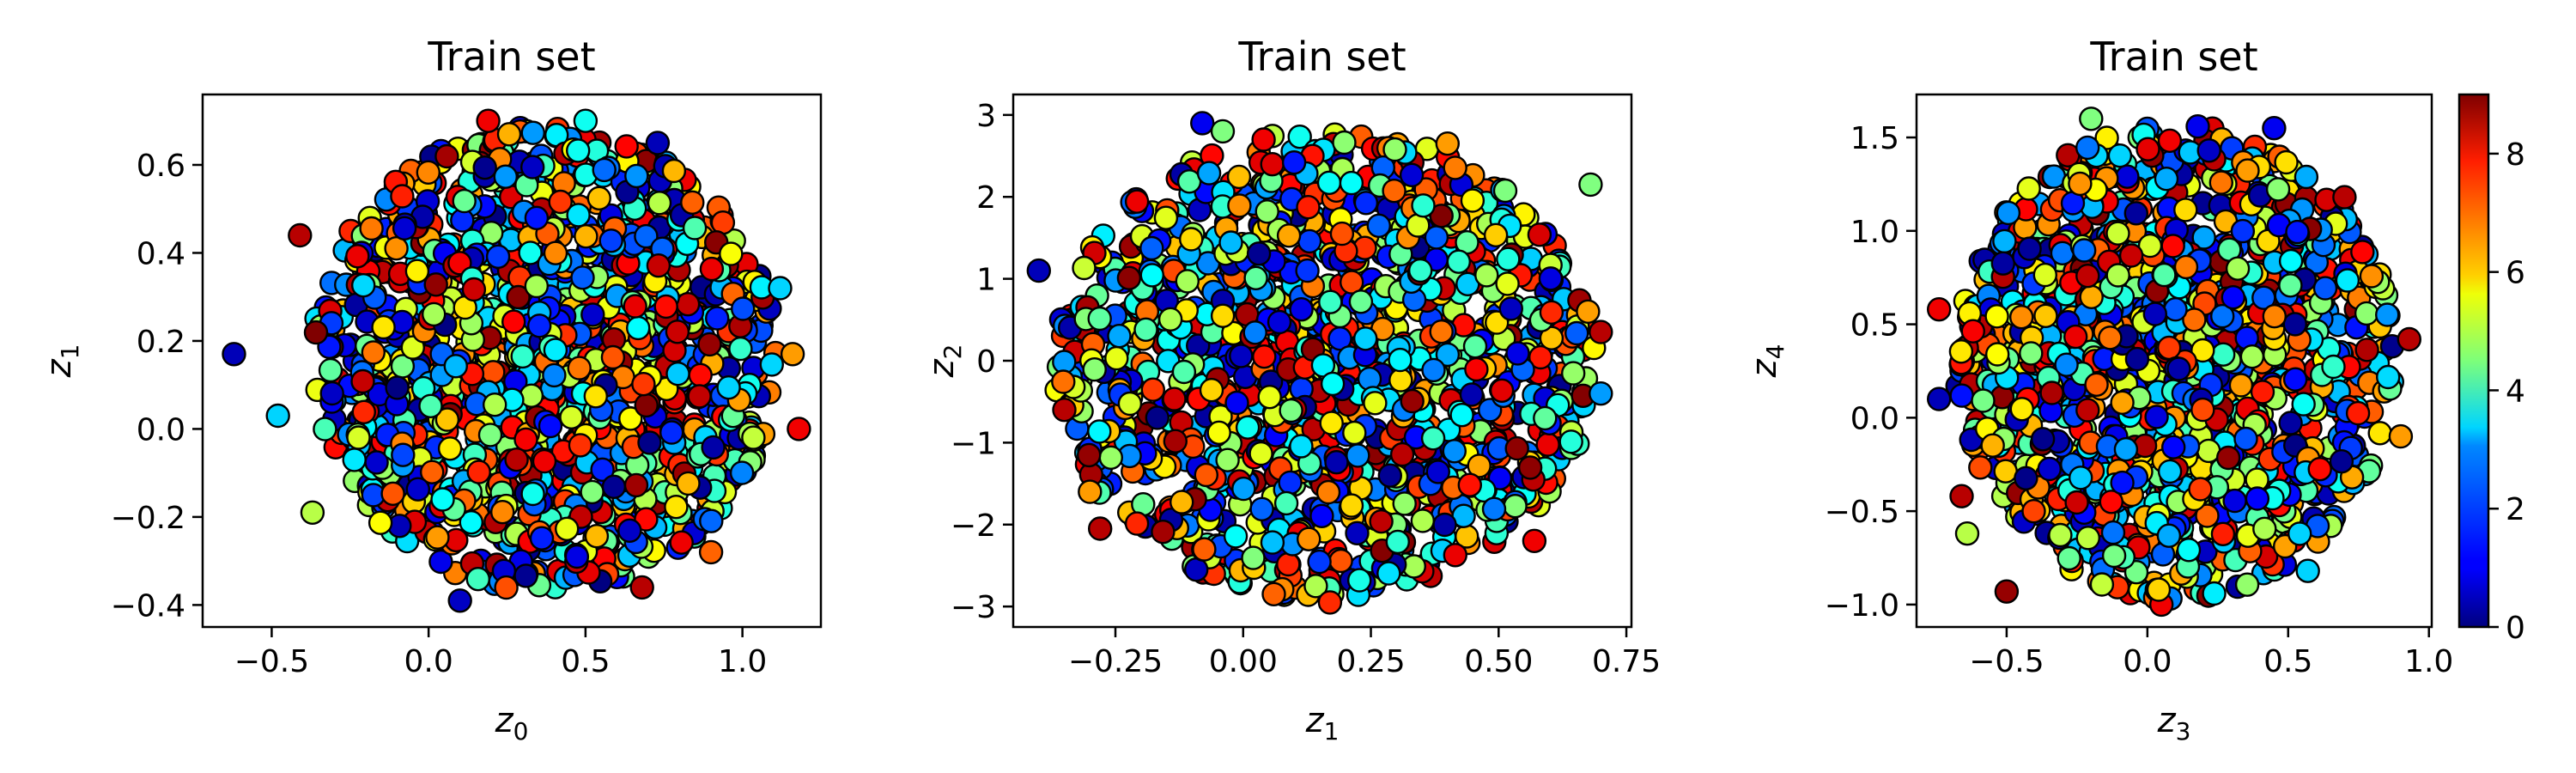 The width and height of the screenshot is (2576, 773). I want to click on y-tick-label: 1.5, so click(1874, 138).